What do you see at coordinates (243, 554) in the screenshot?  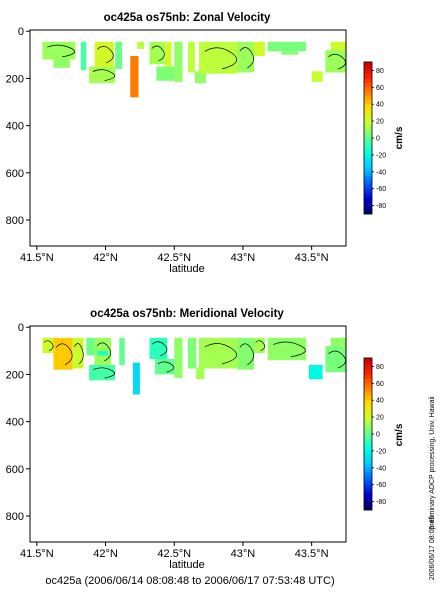 I see `x-tick-label: 43°N` at bounding box center [243, 554].